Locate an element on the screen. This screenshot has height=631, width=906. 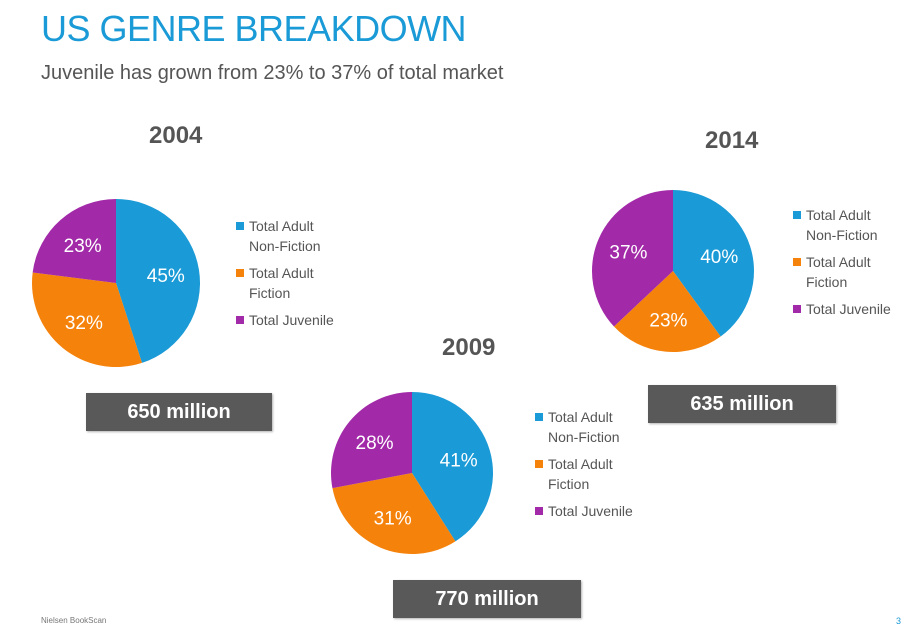
total-box-2004: 650 million is located at coordinates (179, 412).